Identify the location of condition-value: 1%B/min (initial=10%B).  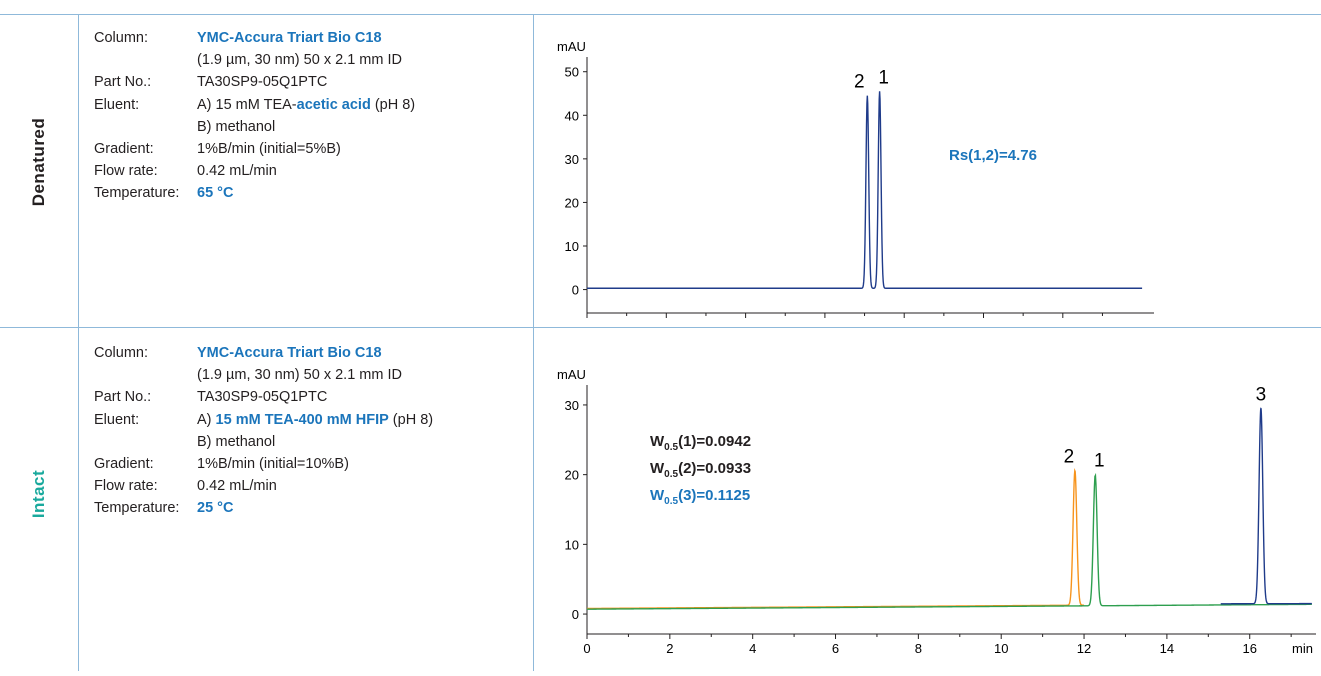
(273, 463).